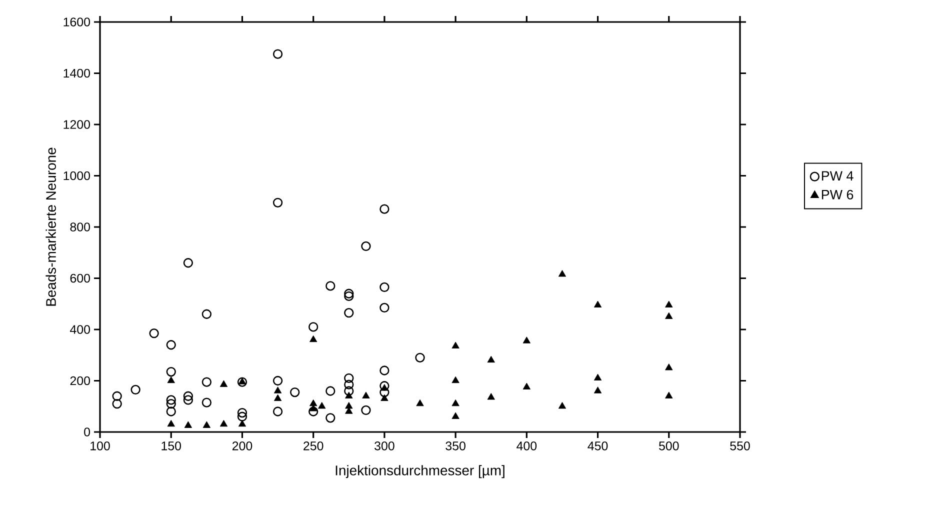  Describe the element at coordinates (77, 124) in the screenshot. I see `y-tick-label: 1200` at that location.